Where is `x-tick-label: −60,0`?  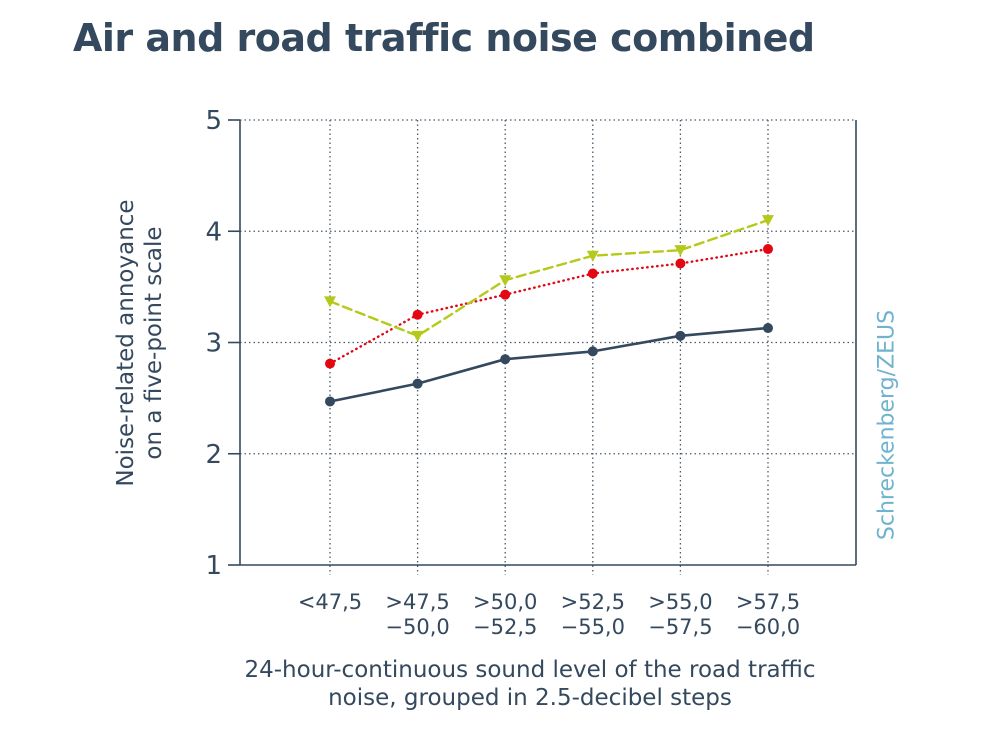
x-tick-label: −60,0 is located at coordinates (768, 627).